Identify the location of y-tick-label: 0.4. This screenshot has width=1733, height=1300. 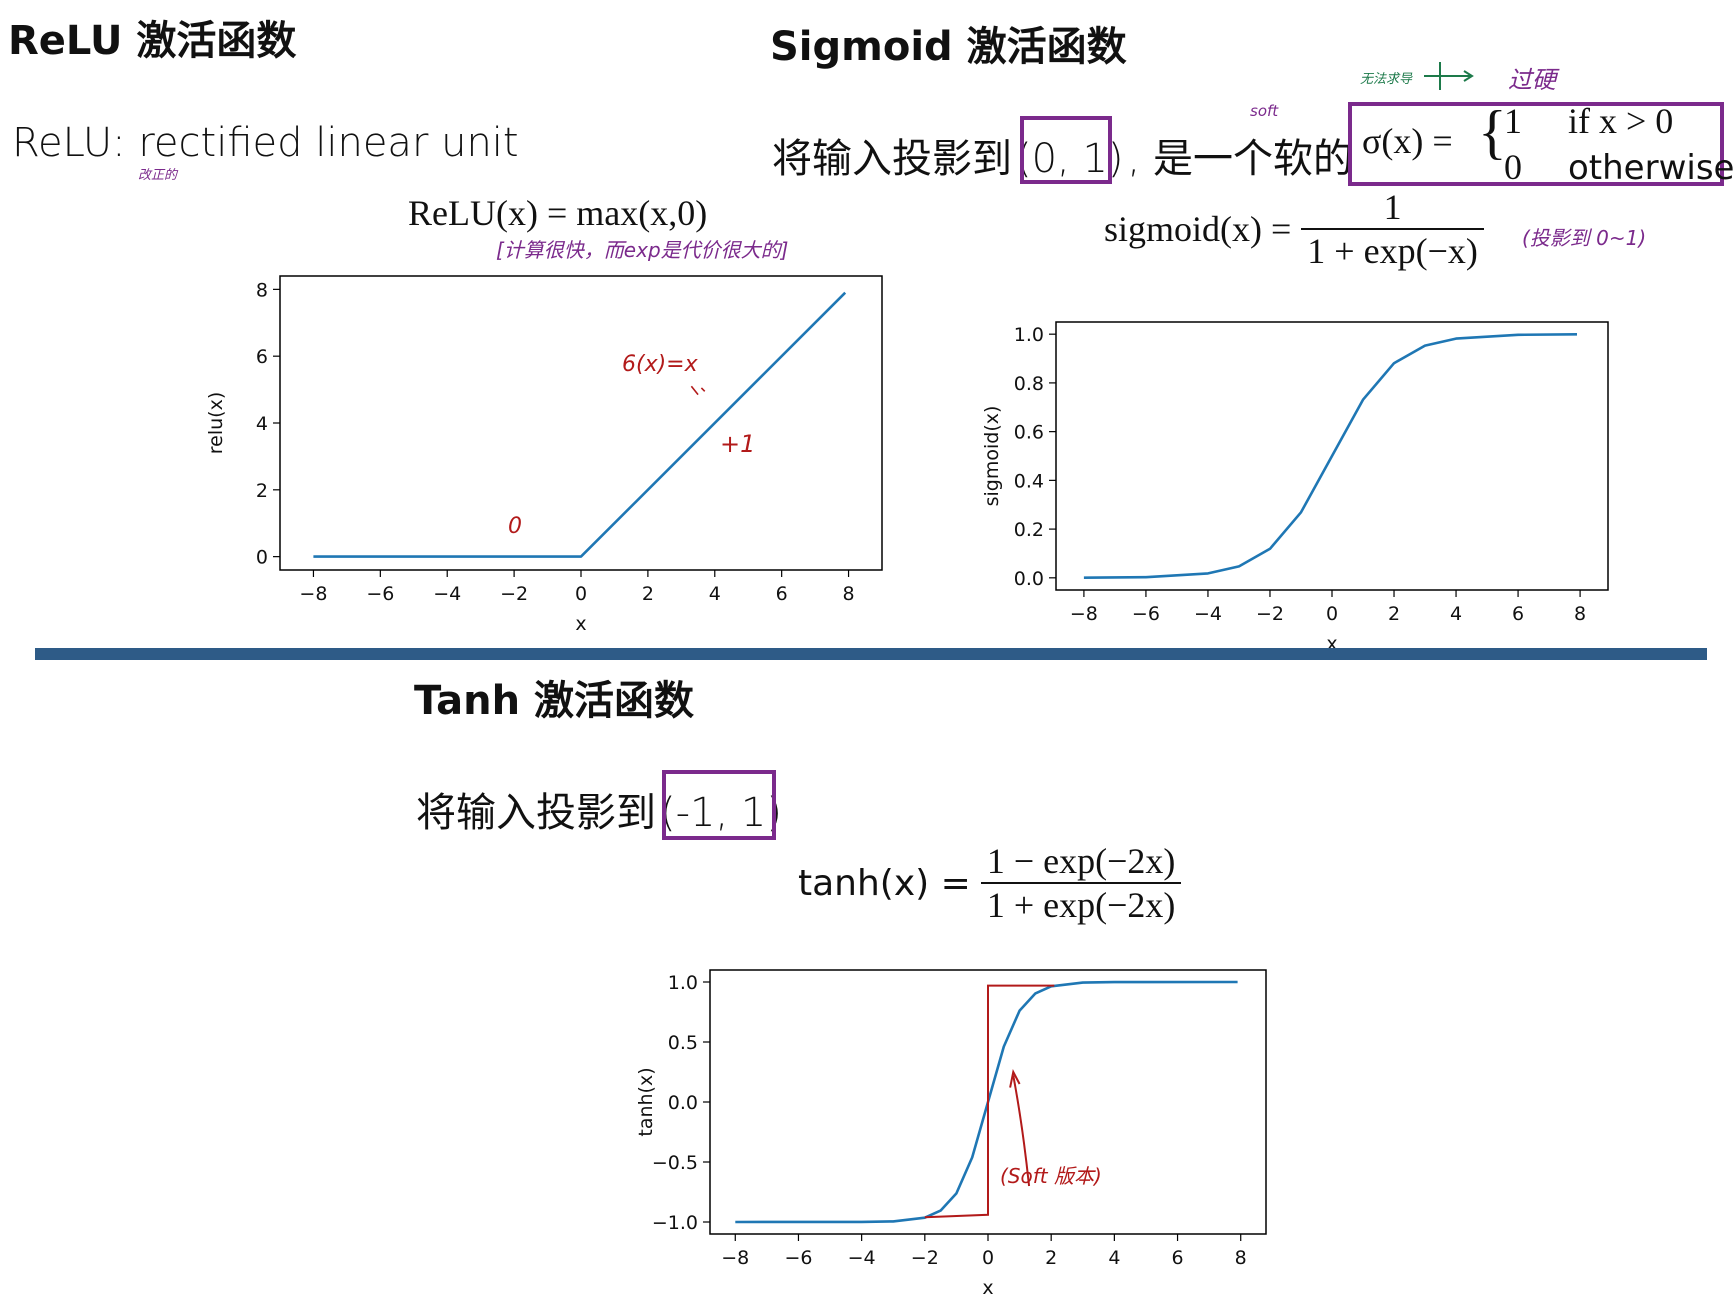
(1029, 481).